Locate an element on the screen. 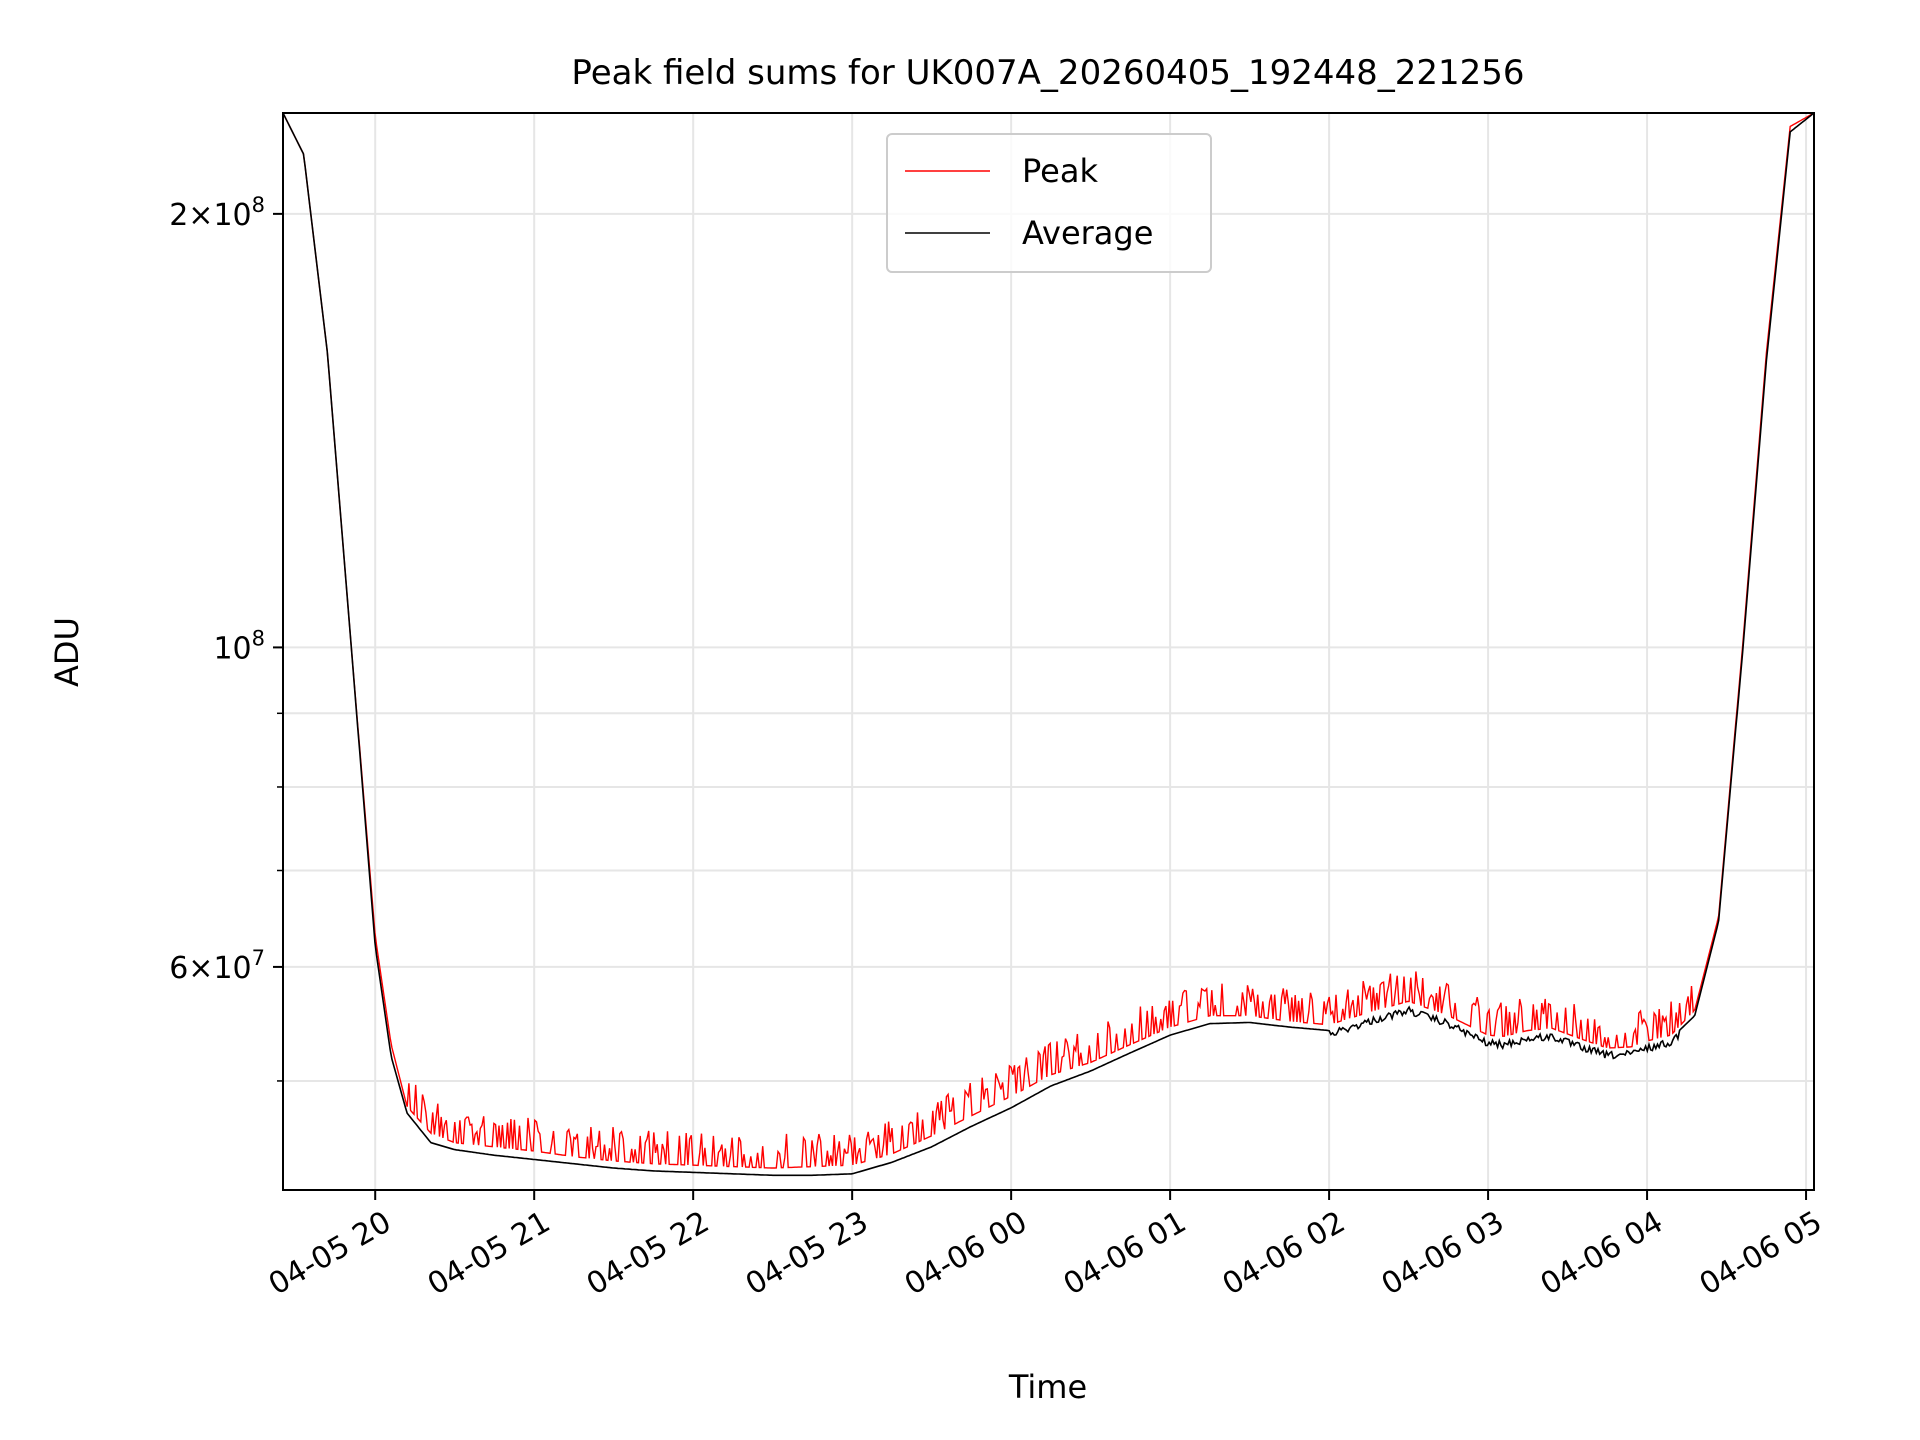  legend-box is located at coordinates (1049, 203).